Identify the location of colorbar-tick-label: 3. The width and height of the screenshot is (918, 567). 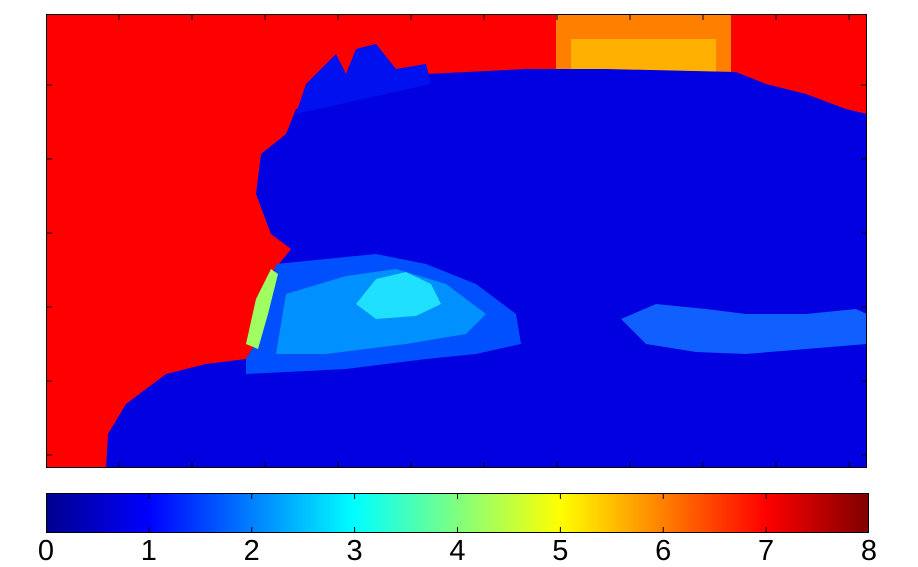
(354, 551).